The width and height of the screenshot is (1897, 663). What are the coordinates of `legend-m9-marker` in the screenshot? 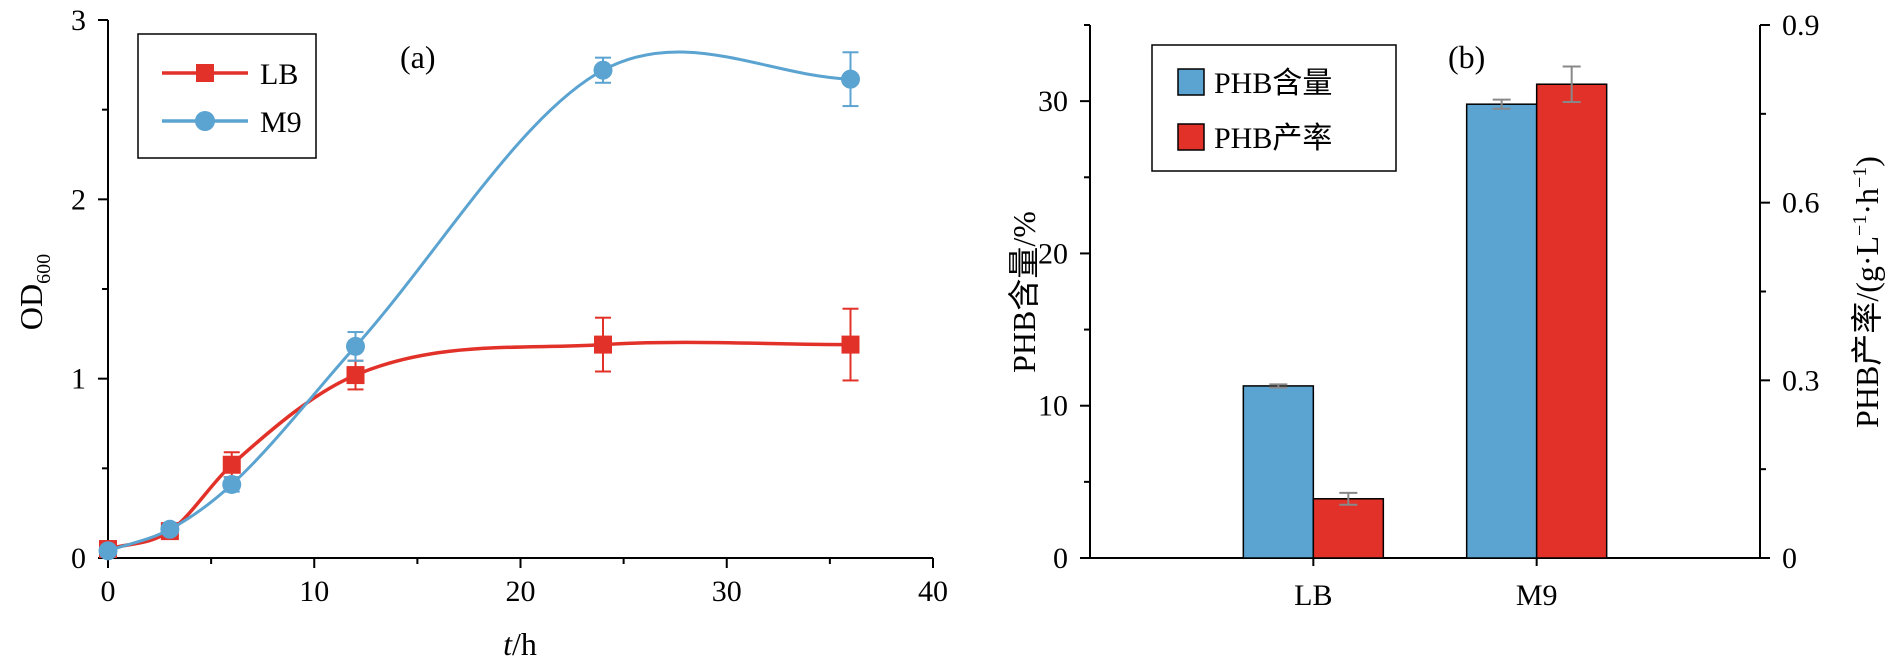 It's located at (205, 121).